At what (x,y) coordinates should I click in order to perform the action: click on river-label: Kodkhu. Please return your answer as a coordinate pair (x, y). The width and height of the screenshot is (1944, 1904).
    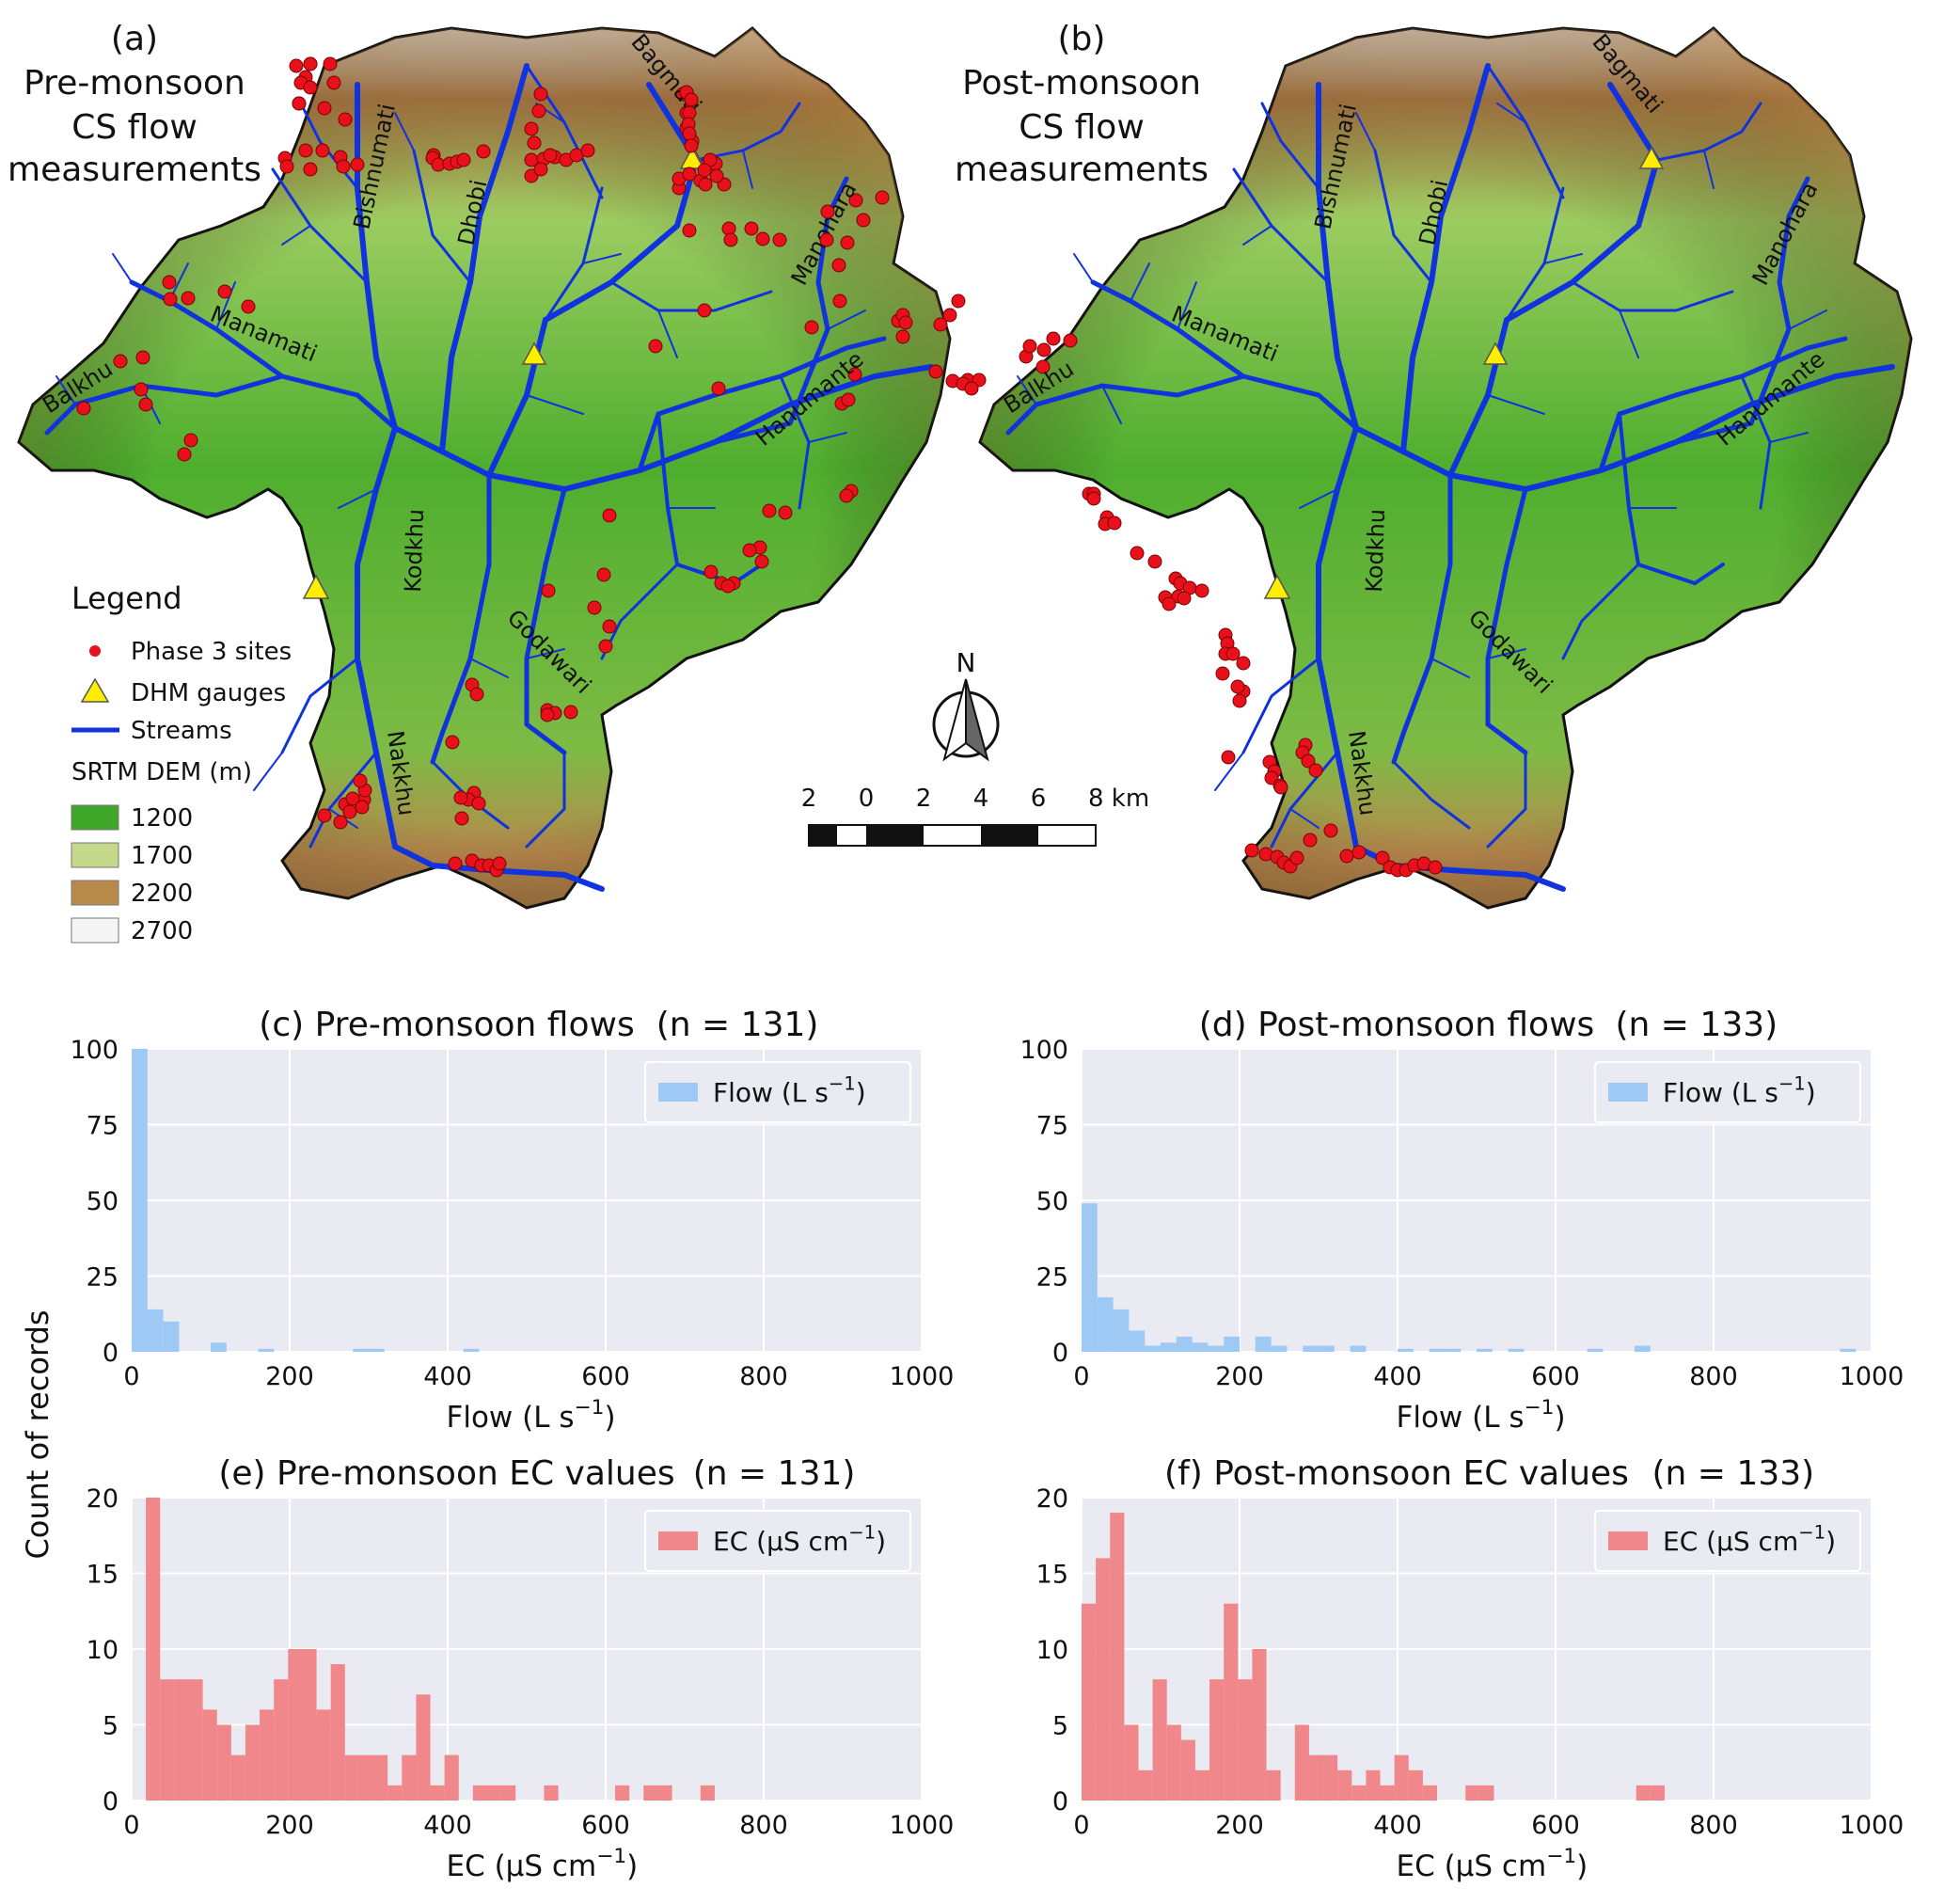
    Looking at the image, I should click on (414, 551).